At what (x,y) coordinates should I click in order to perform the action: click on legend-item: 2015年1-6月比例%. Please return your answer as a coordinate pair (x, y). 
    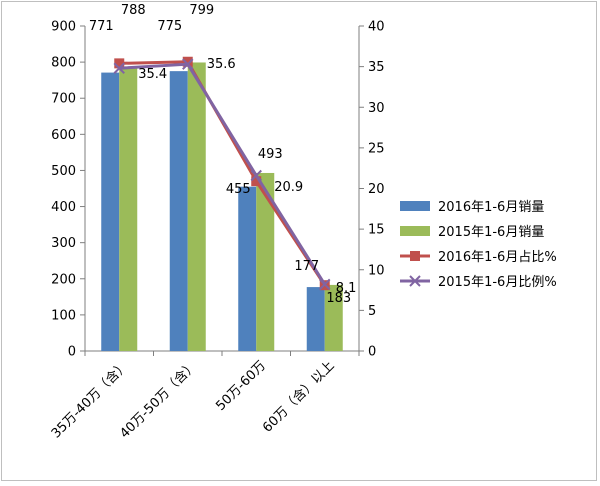
    Looking at the image, I should click on (478, 282).